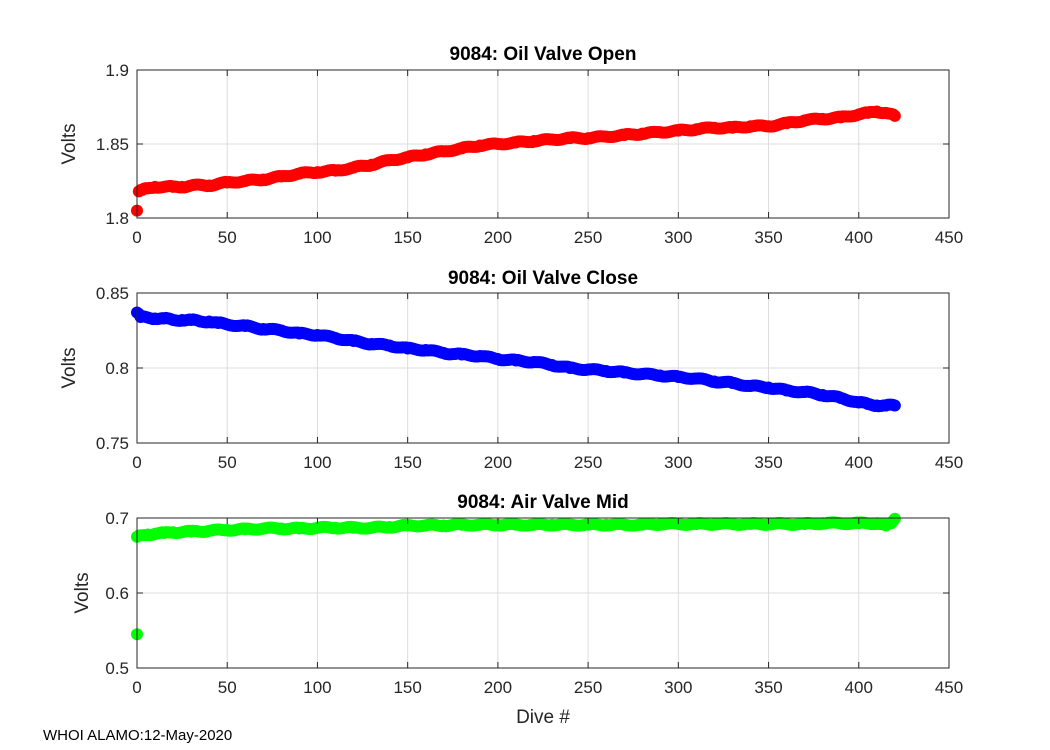  What do you see at coordinates (543, 54) in the screenshot?
I see `chart-title: 9084: Oil Valve Open` at bounding box center [543, 54].